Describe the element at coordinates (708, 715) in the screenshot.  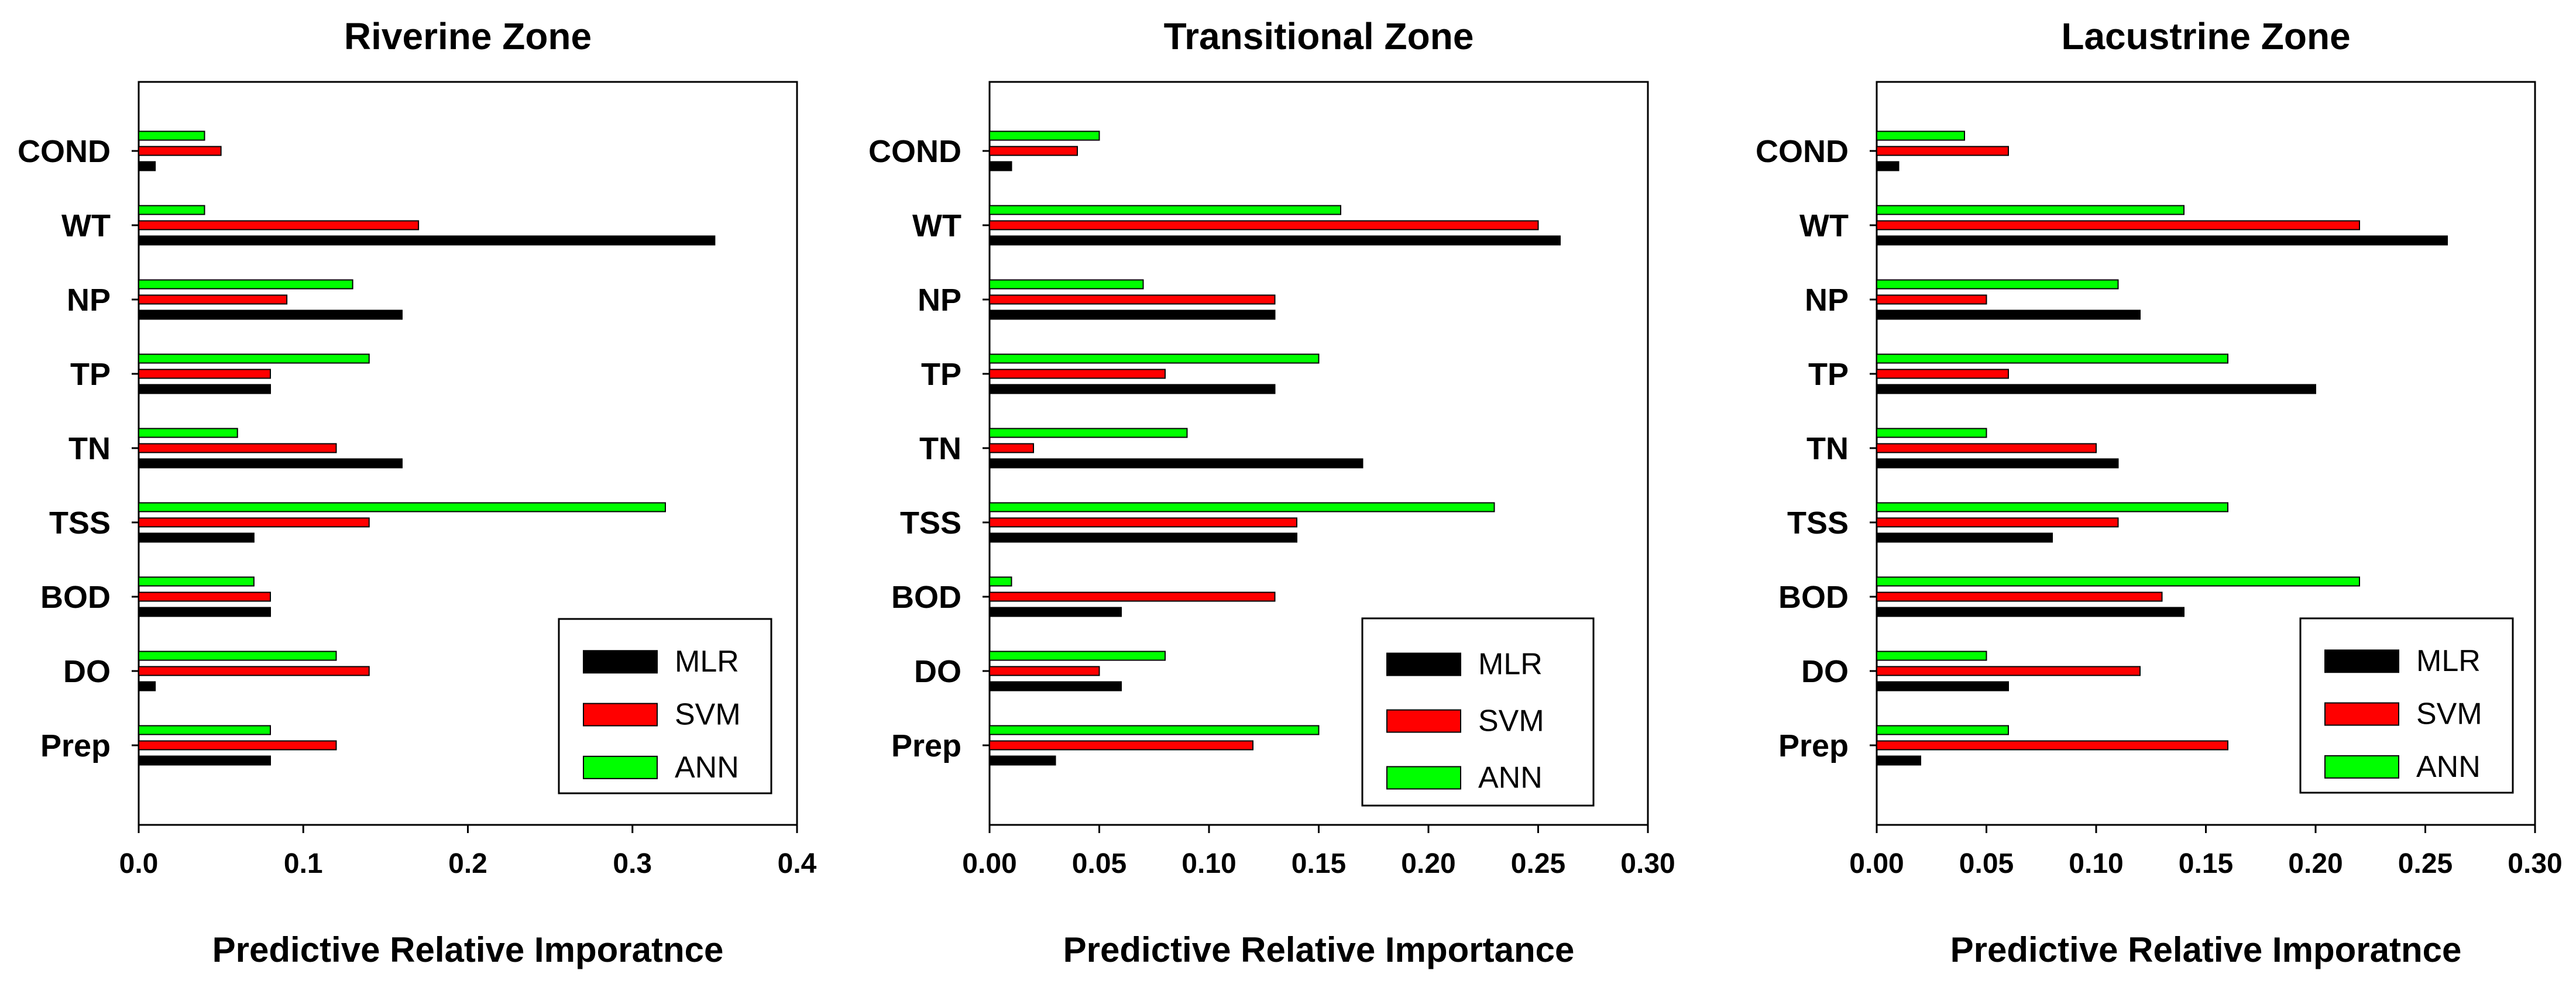
I see `legend-label-svm: SVM` at that location.